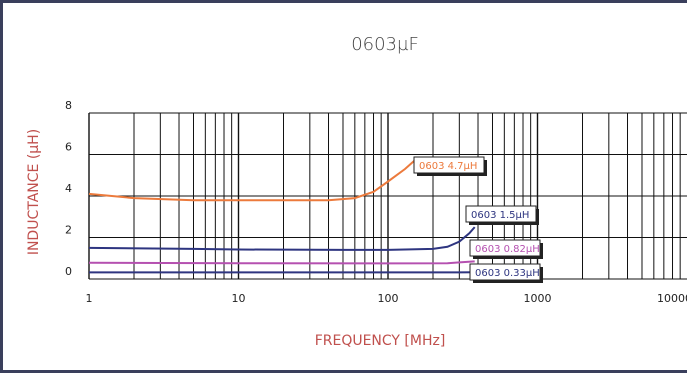 The image size is (687, 373). I want to click on y-tick-label: 6, so click(68, 147).